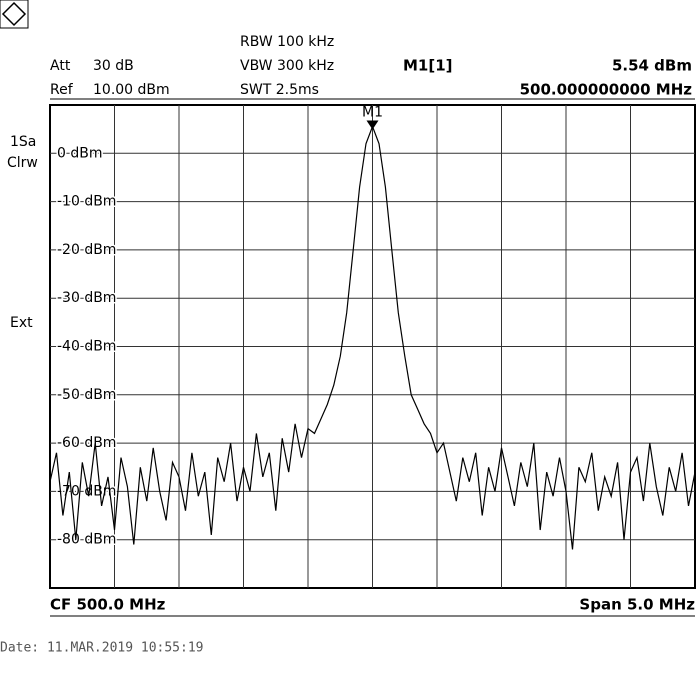 The image size is (700, 679). What do you see at coordinates (113, 66) in the screenshot?
I see `att-value: 30 dB` at bounding box center [113, 66].